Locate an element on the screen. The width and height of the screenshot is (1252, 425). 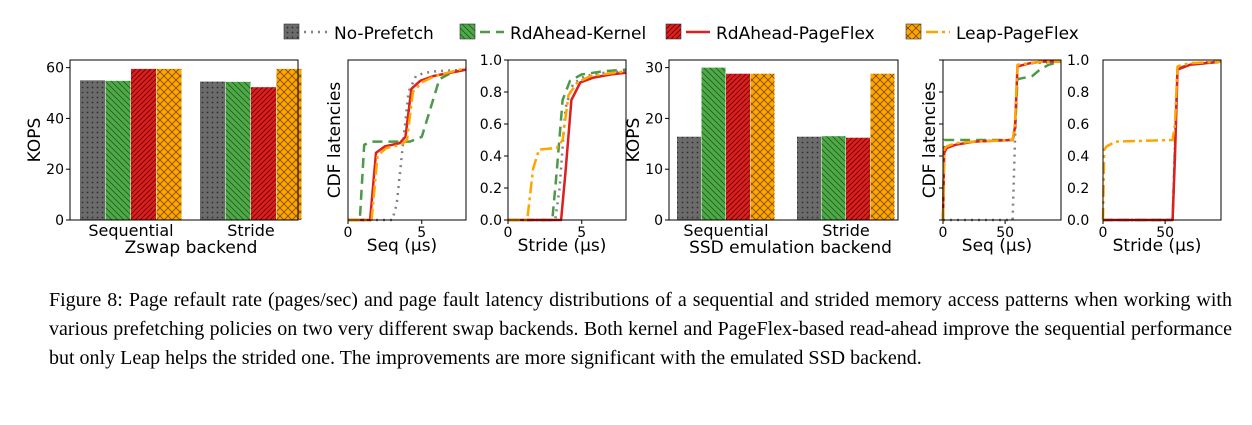
chart-2: 0 5 0.0 0.2 0.4 0.6 0.8 1.0 Stride (μs) is located at coordinates (553, 154).